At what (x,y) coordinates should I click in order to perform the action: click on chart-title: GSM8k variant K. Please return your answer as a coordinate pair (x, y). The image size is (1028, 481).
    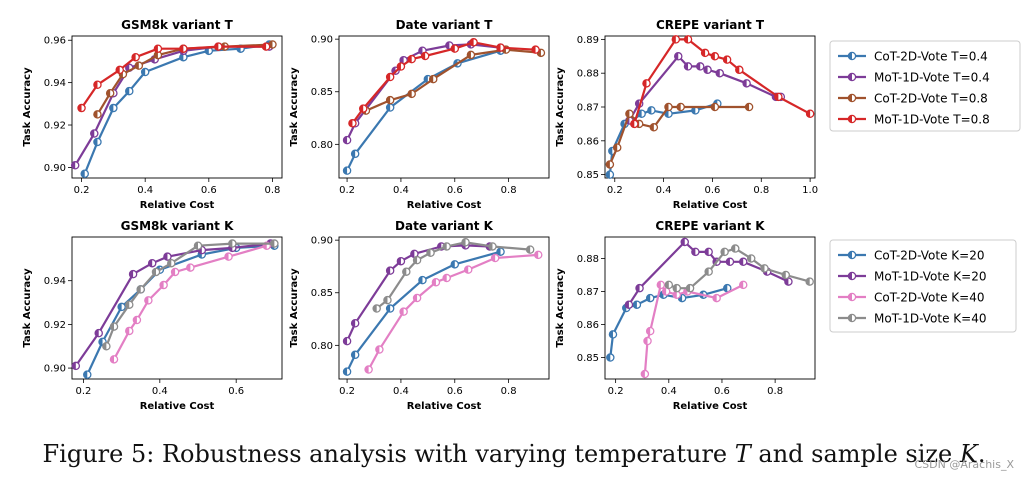
    Looking at the image, I should click on (177, 226).